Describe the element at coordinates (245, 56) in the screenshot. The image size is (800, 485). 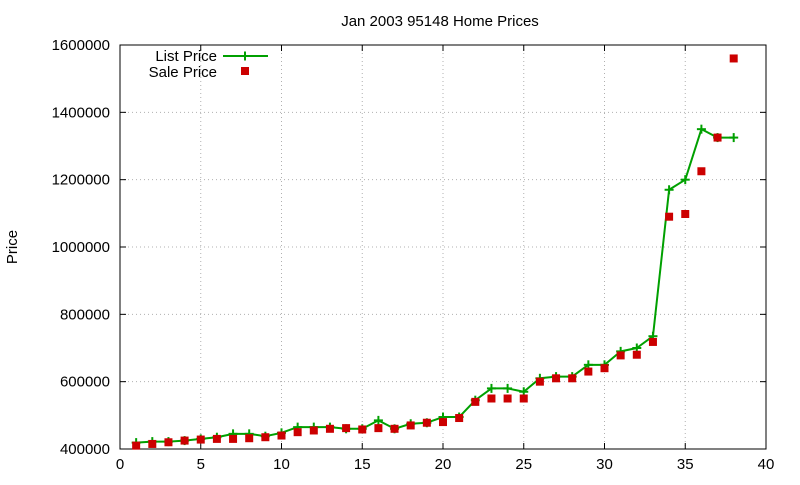
I see `legend-marker-list-price` at that location.